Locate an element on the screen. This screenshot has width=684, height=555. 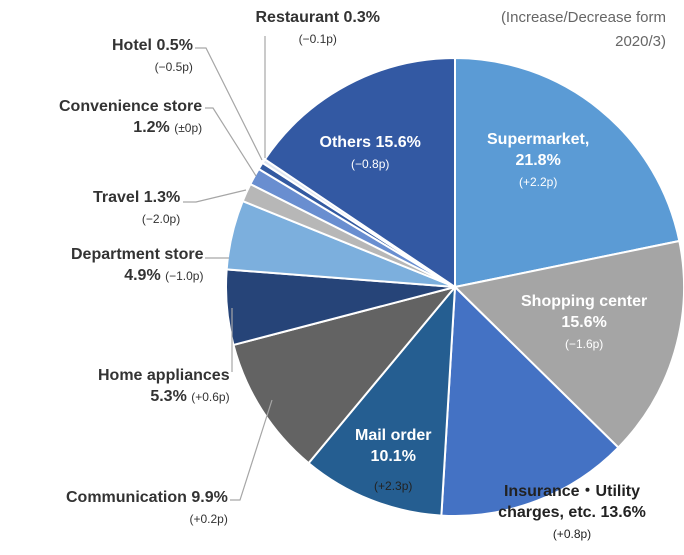
value-label: 10.1% is located at coordinates (393, 456).